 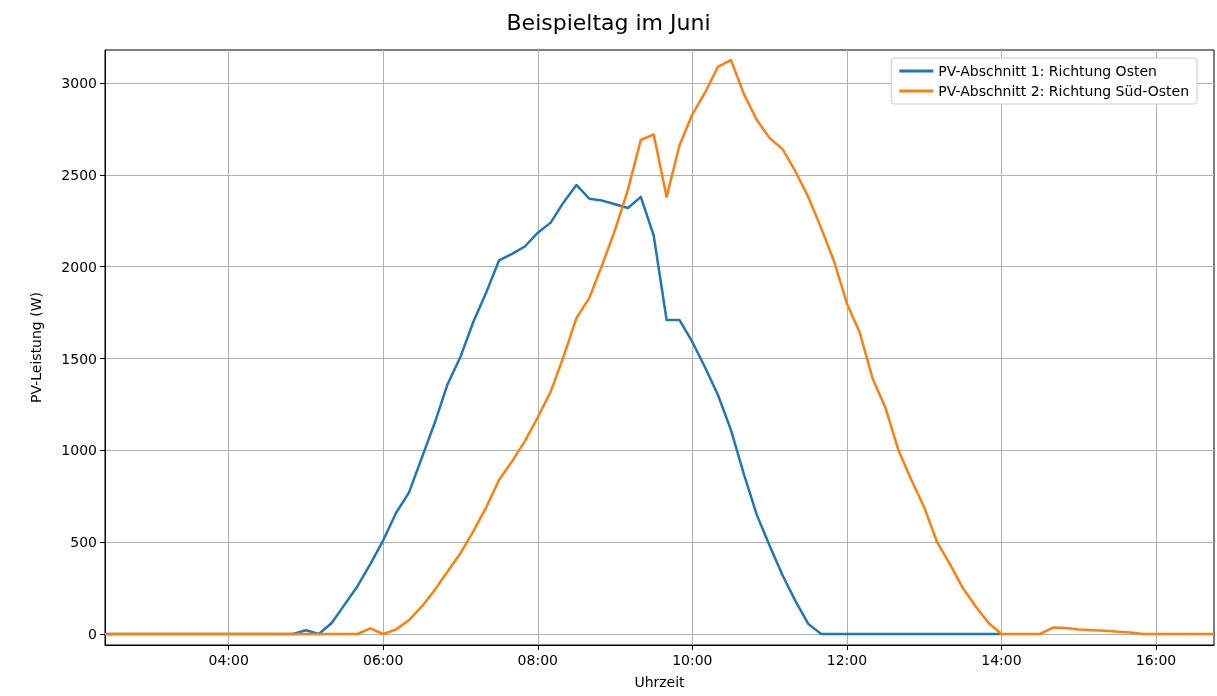 I want to click on y-tick-label: 500, so click(x=83, y=542).